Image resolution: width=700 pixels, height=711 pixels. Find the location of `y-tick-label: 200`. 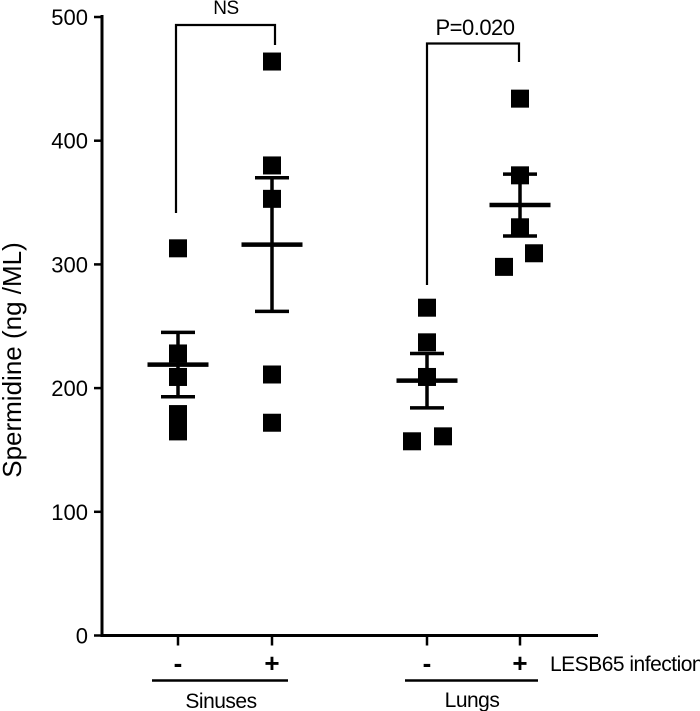

y-tick-label: 200 is located at coordinates (69, 388).